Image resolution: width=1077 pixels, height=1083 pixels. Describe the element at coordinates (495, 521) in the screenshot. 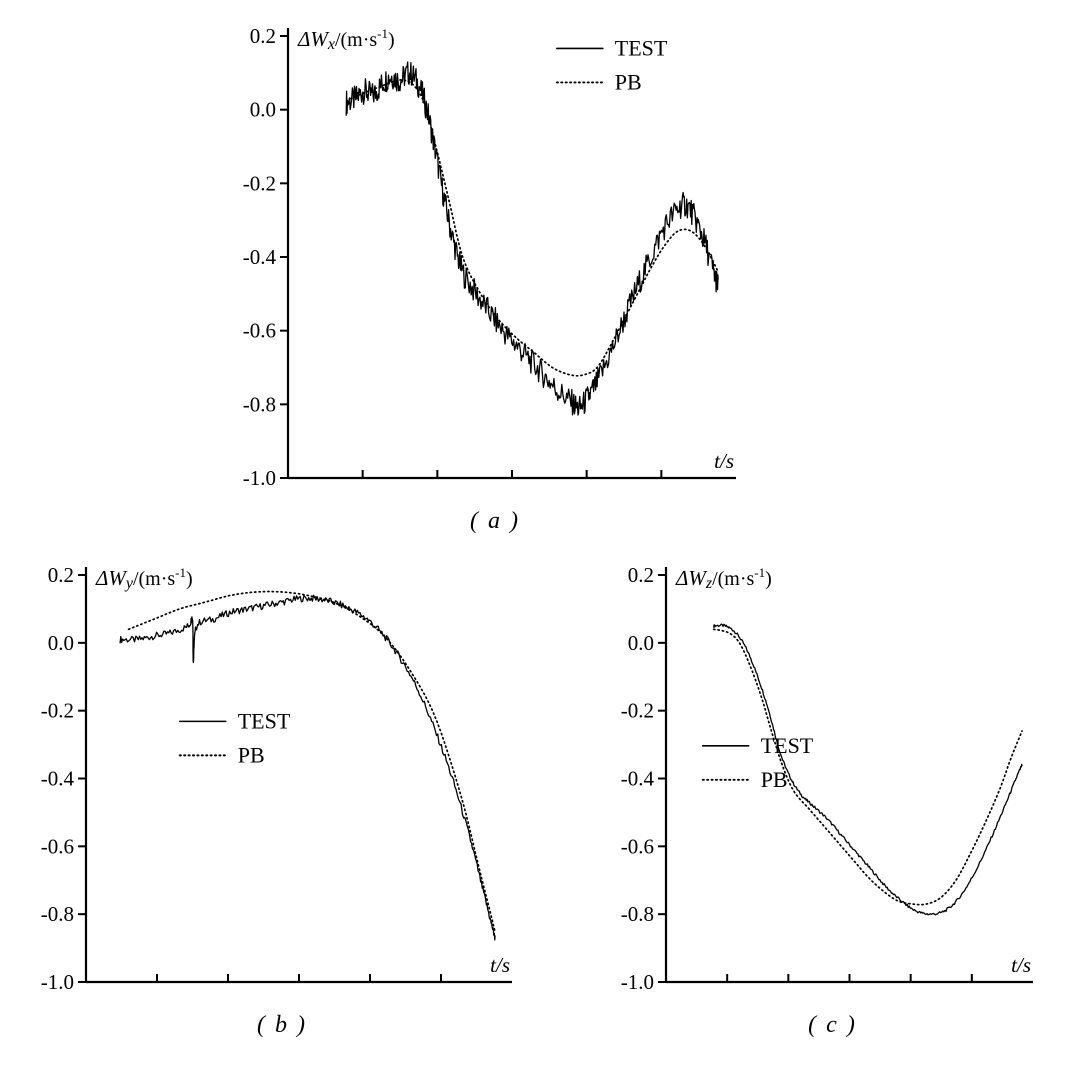

I see `chart-a-caption: ( a )` at that location.